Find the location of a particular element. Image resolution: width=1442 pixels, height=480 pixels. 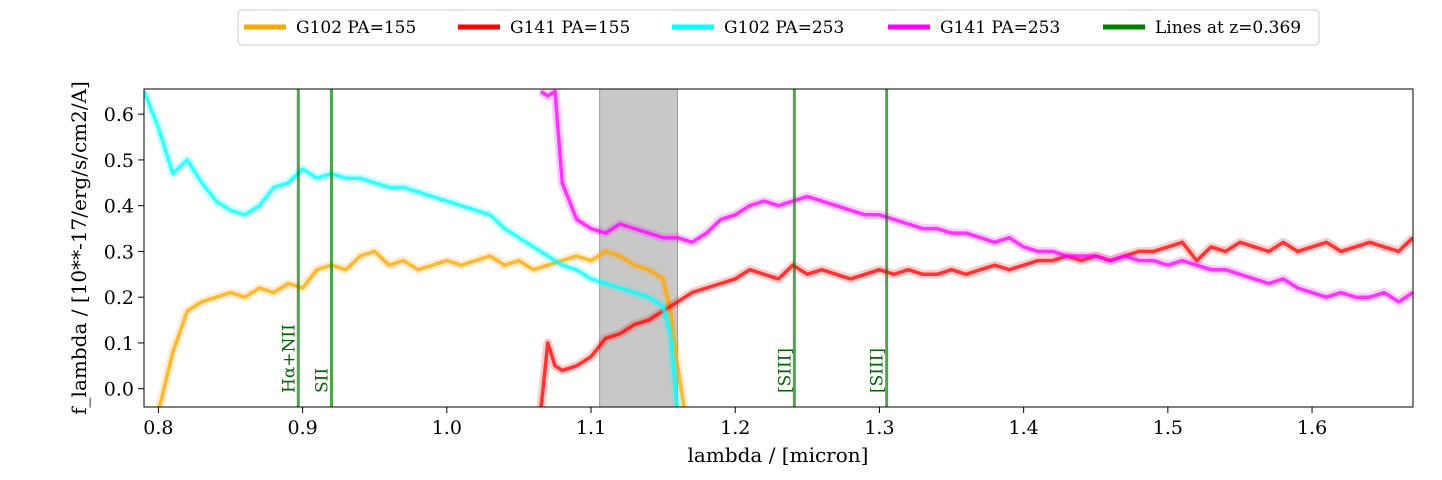

x-axis-label: lambda / [micron] is located at coordinates (778, 455).